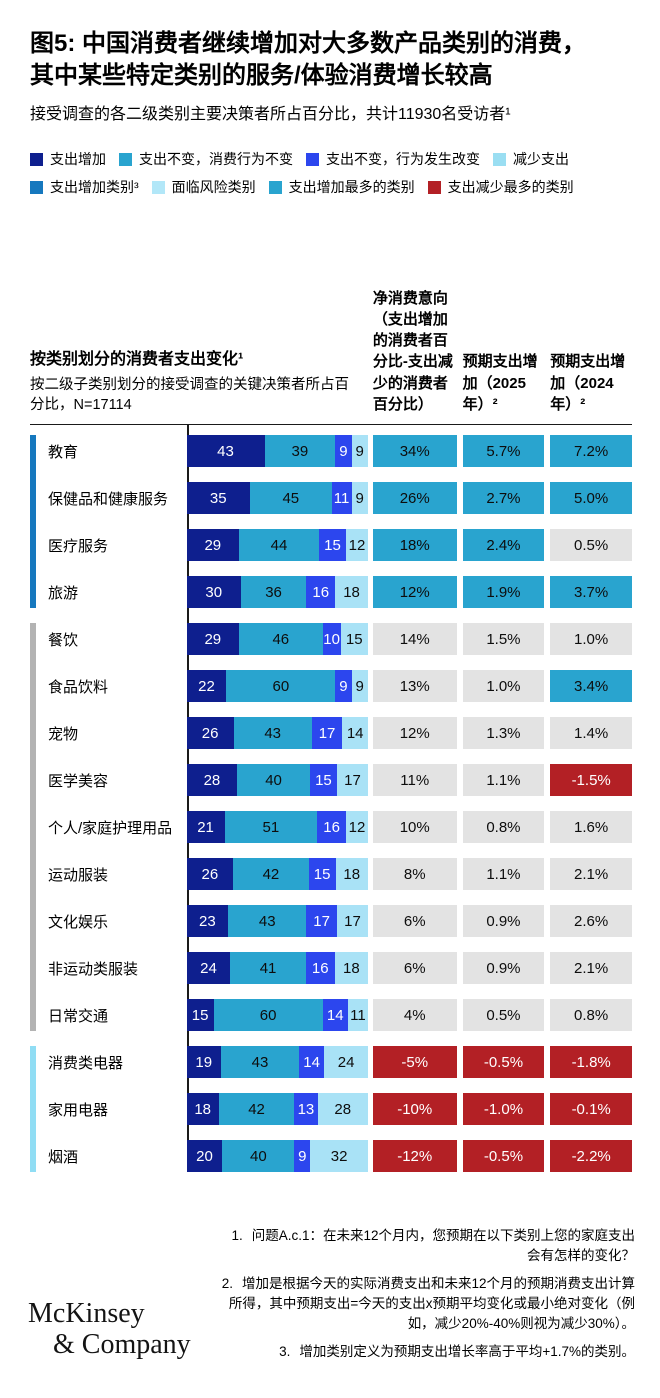 This screenshot has height=1398, width=660. I want to click on bar-segment: 12, so click(357, 545).